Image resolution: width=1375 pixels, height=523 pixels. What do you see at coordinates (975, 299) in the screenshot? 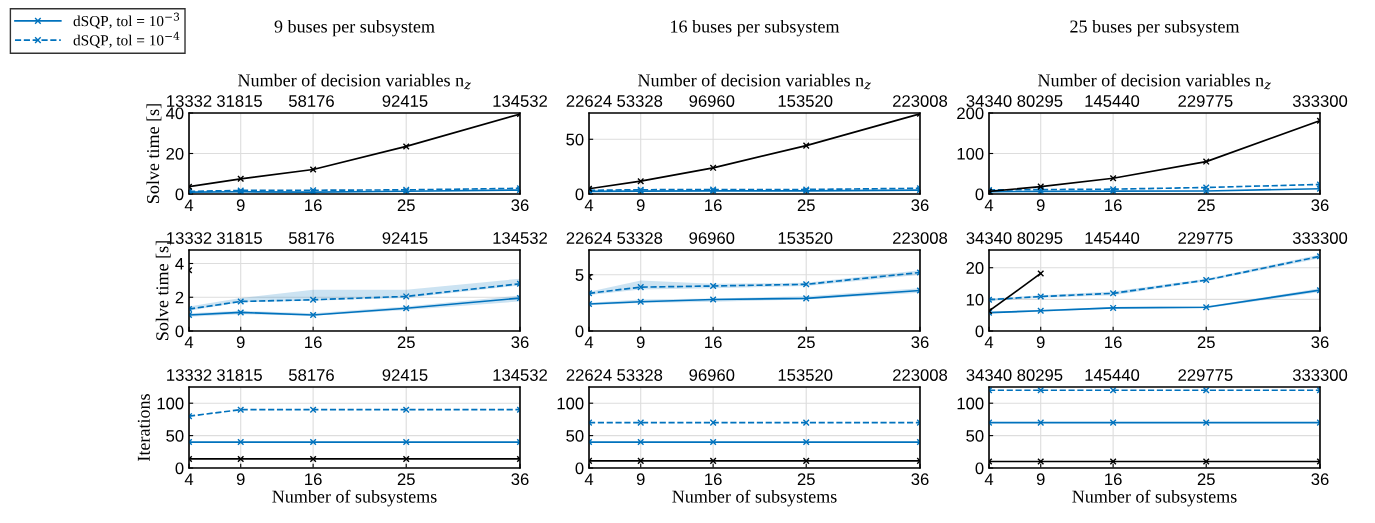
I see `y-tick-label: 10` at bounding box center [975, 299].